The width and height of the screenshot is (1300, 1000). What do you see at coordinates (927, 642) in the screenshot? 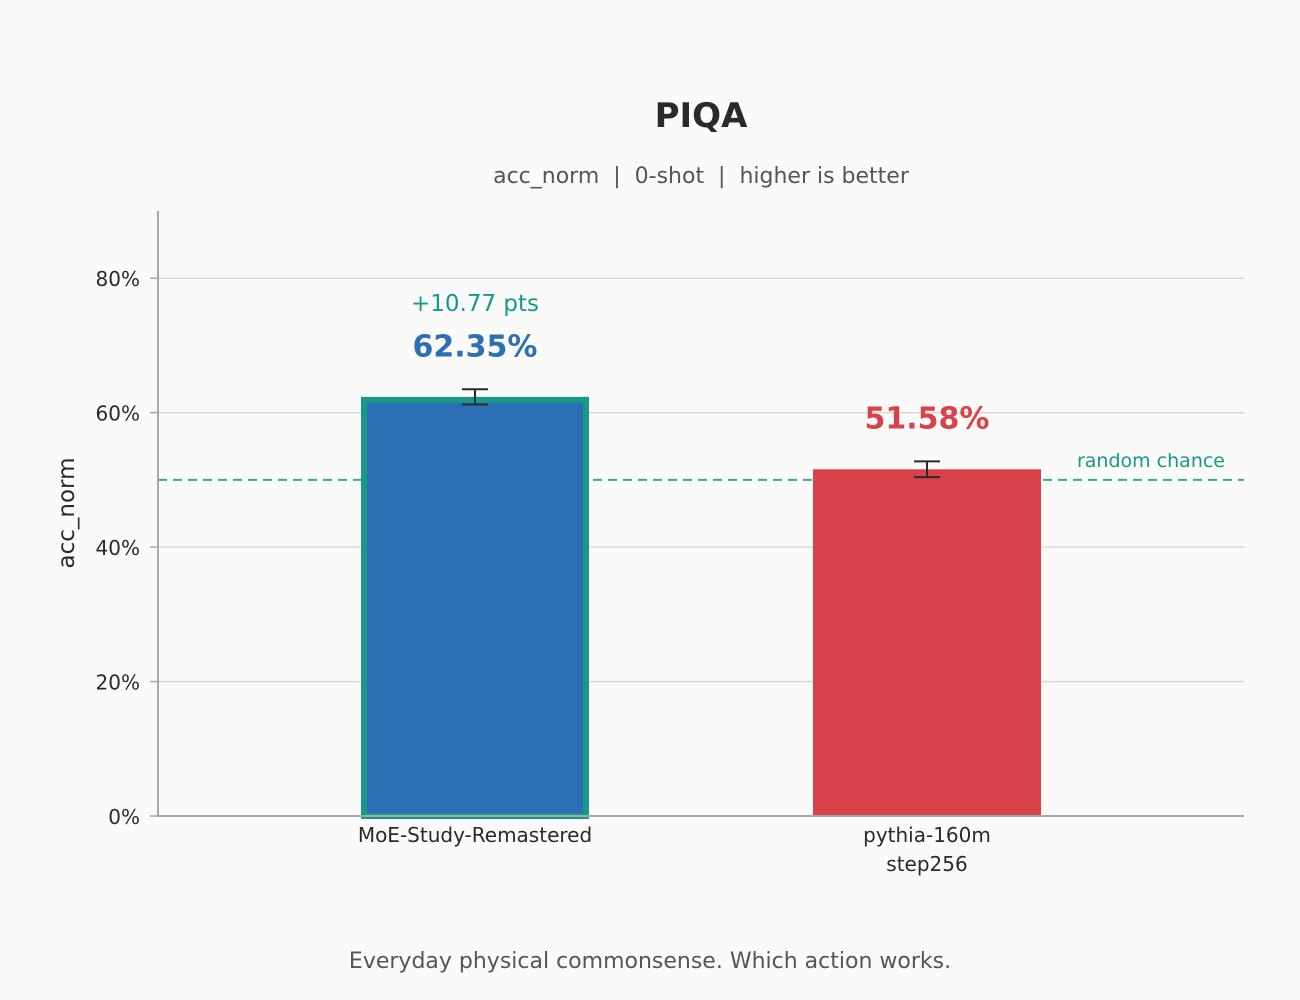
I see `bar-pythia-160m` at bounding box center [927, 642].